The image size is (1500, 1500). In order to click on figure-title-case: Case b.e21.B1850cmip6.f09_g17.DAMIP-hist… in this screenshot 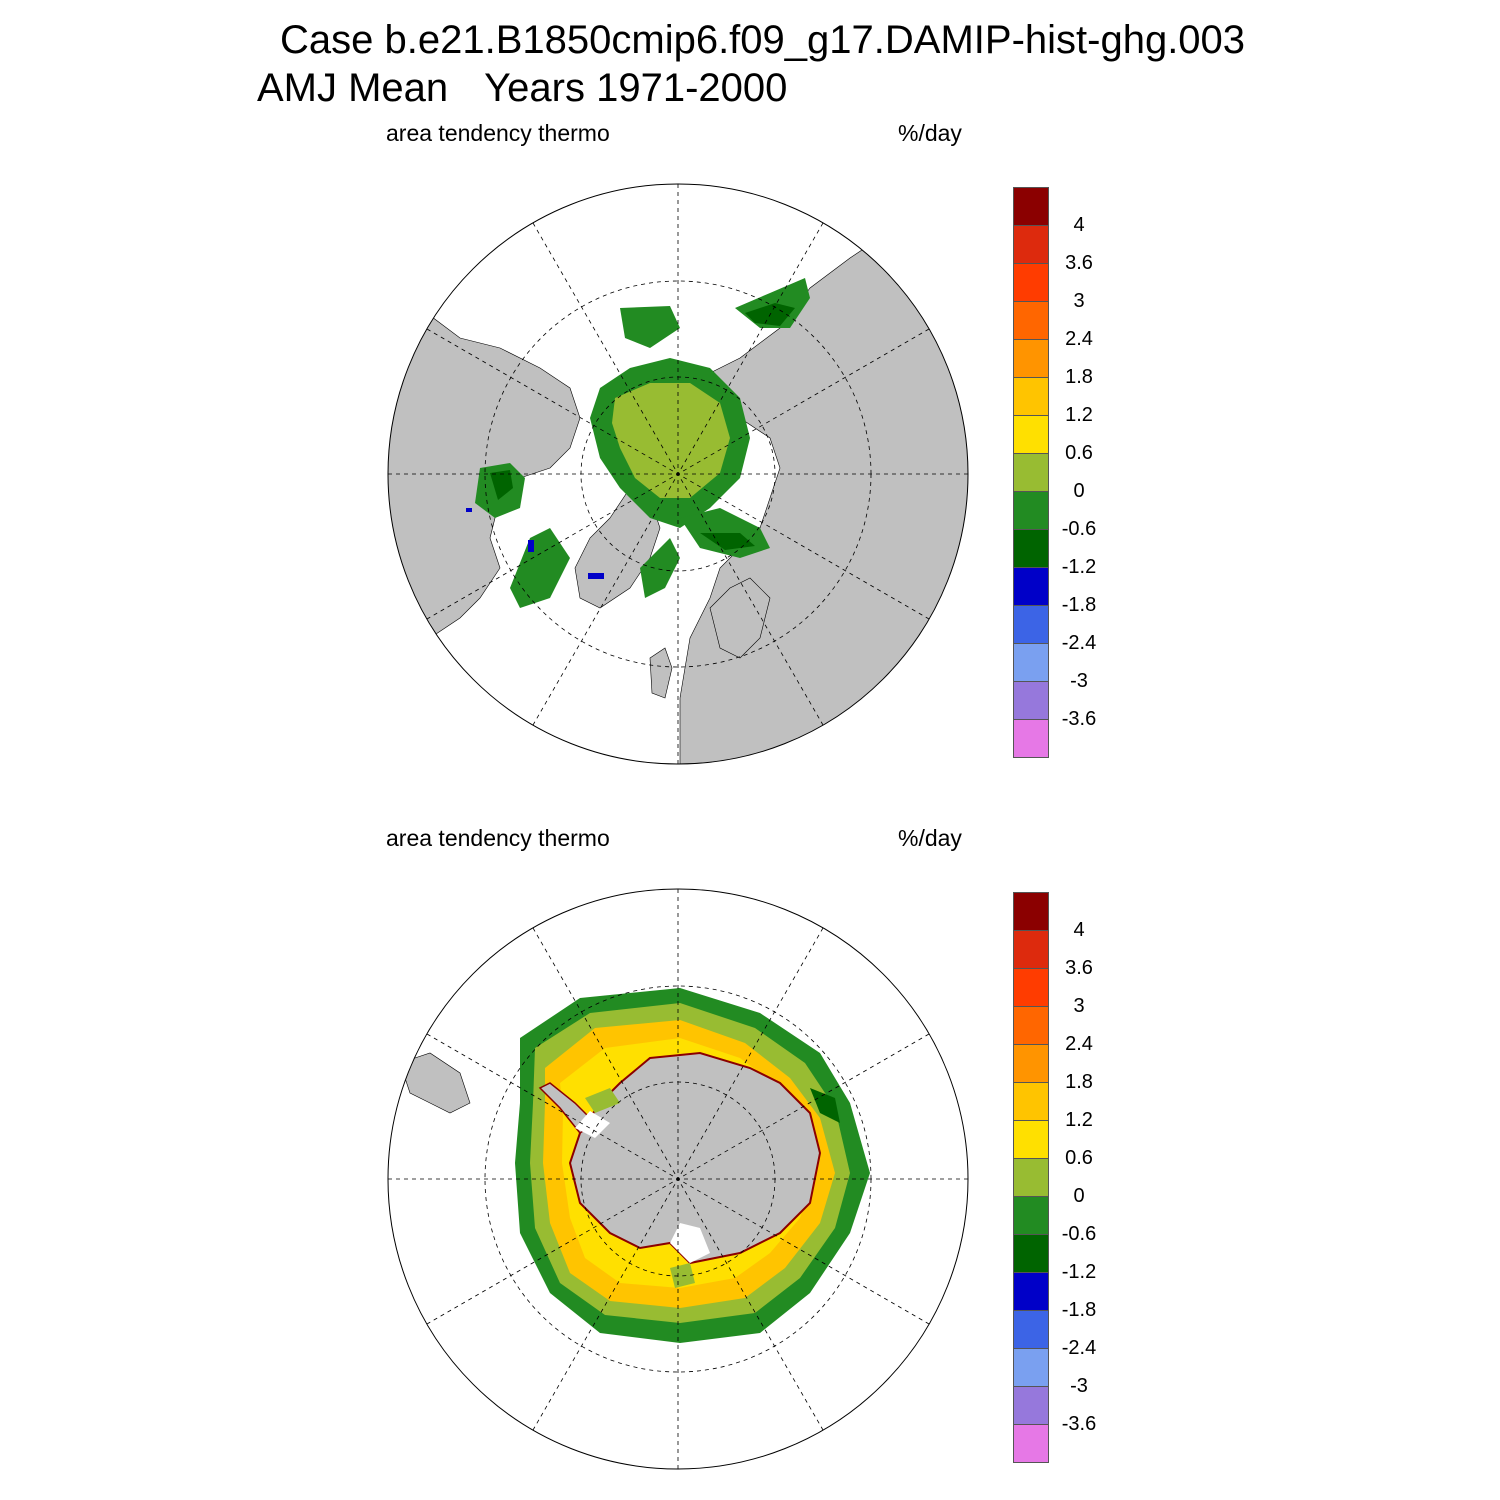, I will do `click(763, 40)`.